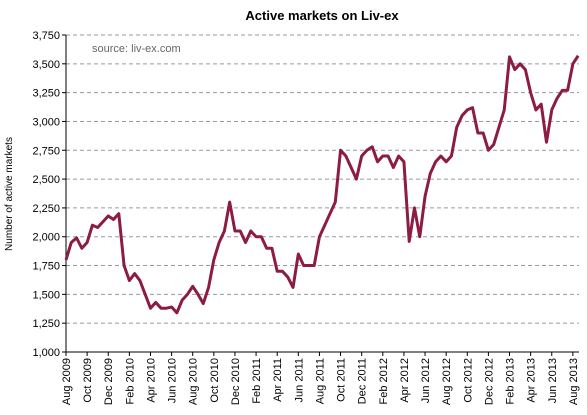  I want to click on y-tick-label: 3,750, so click(46, 36).